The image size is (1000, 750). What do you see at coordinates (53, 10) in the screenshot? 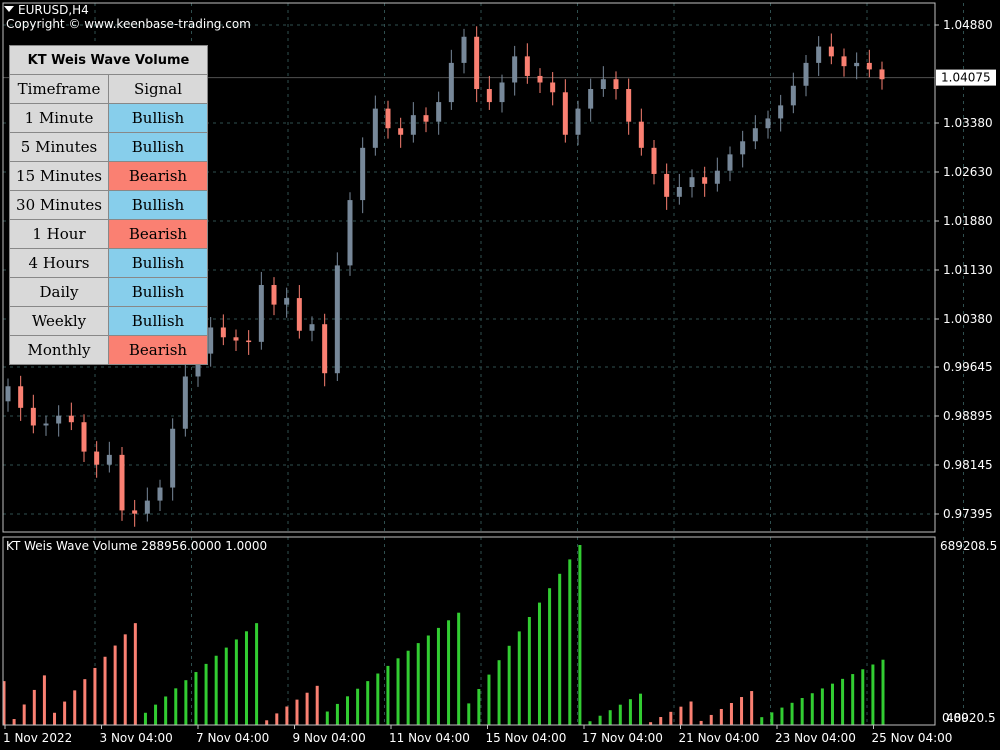
I see `symbol-title-text: EURUSD,H4` at bounding box center [53, 10].